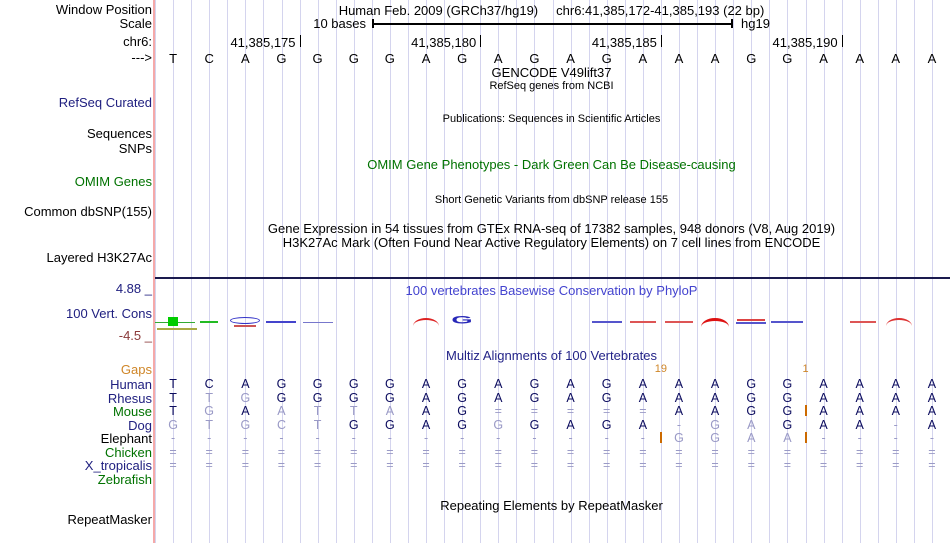 The height and width of the screenshot is (543, 950). I want to click on conservation-max-label: 4.88 _, so click(133, 288).